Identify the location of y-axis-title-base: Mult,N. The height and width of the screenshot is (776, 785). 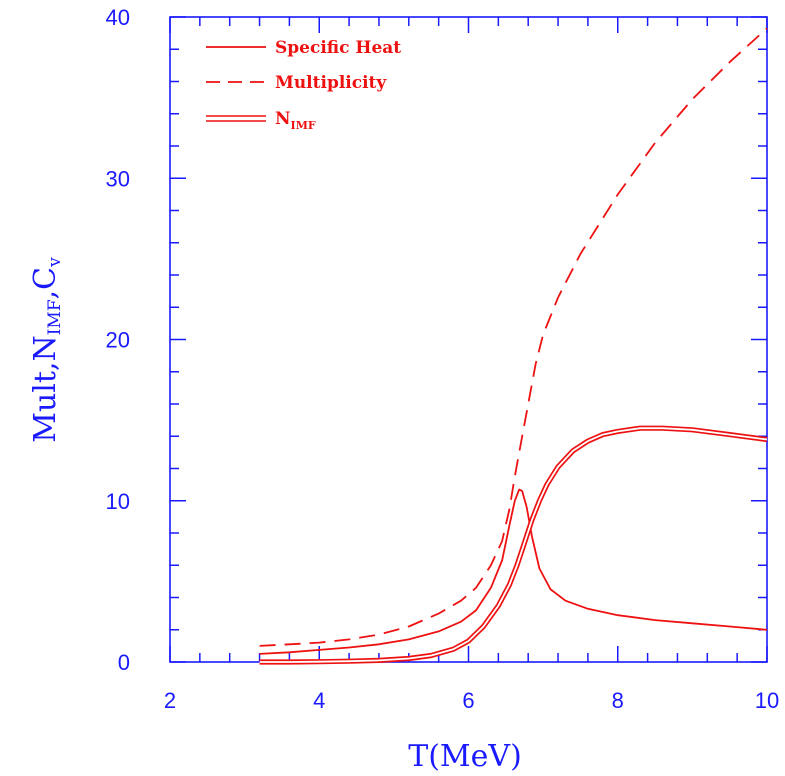
(45, 388).